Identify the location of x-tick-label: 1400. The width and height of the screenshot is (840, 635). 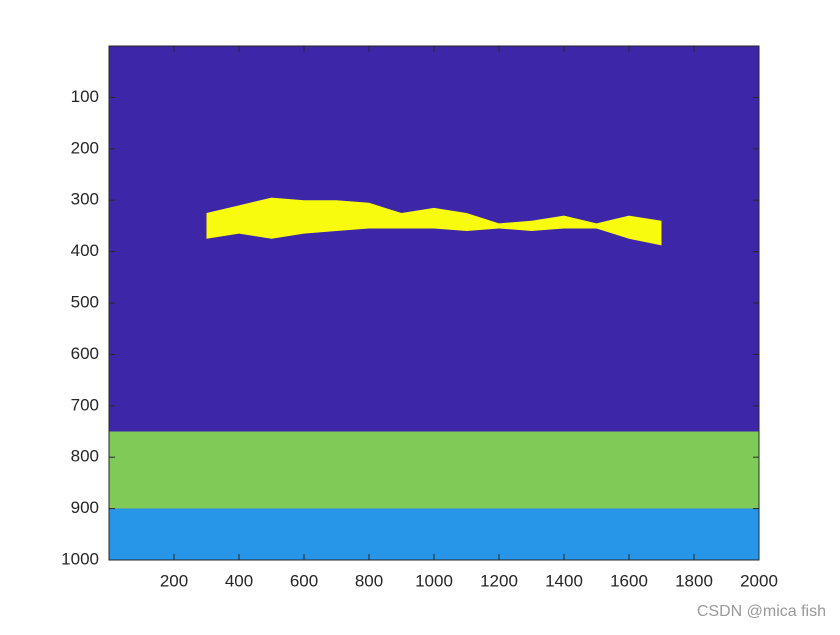
(564, 580).